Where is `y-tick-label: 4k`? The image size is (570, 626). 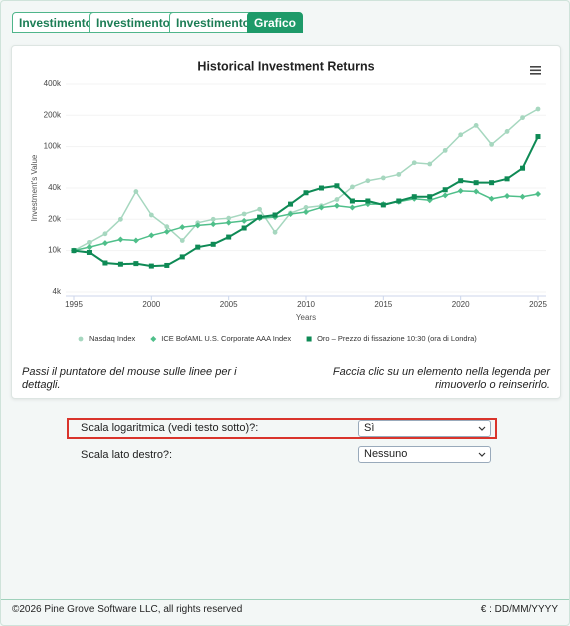 y-tick-label: 4k is located at coordinates (57, 291).